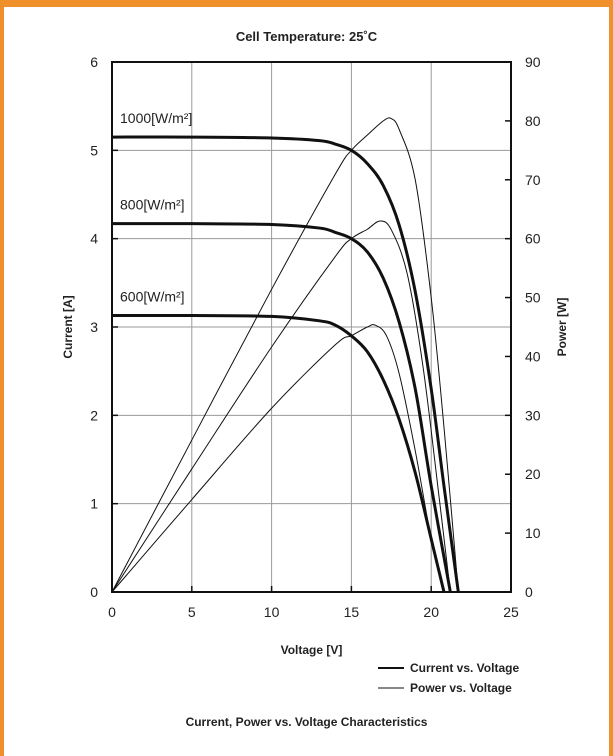 Image resolution: width=613 pixels, height=756 pixels. What do you see at coordinates (94, 592) in the screenshot?
I see `y-left-tick-label: 0` at bounding box center [94, 592].